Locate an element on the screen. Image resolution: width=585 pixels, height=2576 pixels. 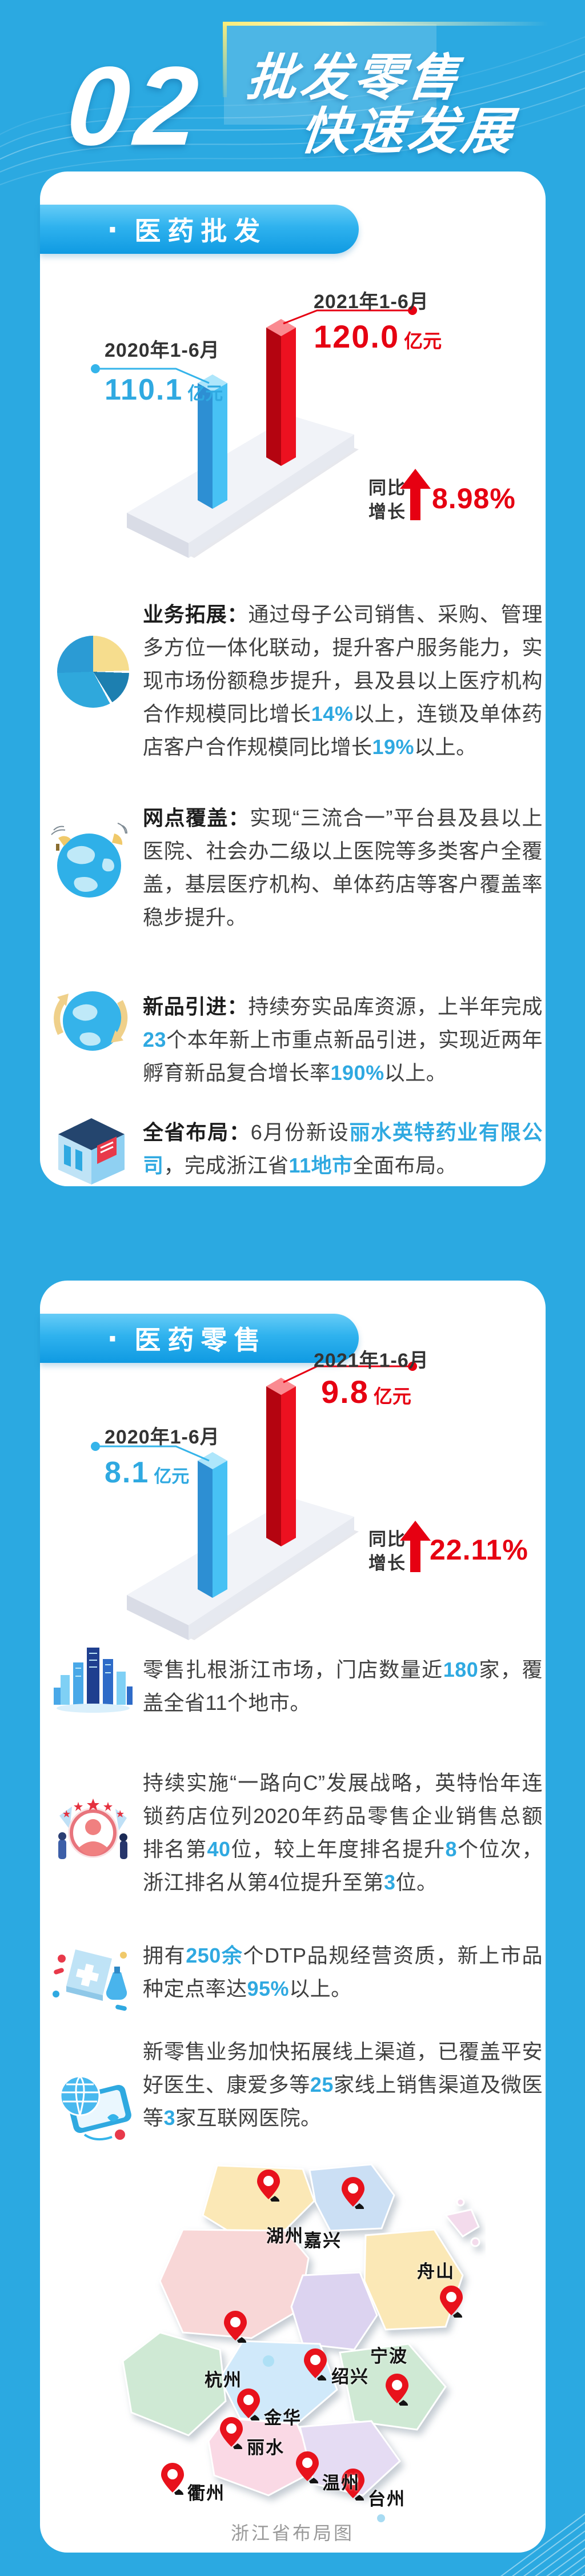
paragraph-accent-text: 180 is located at coordinates (461, 1669).